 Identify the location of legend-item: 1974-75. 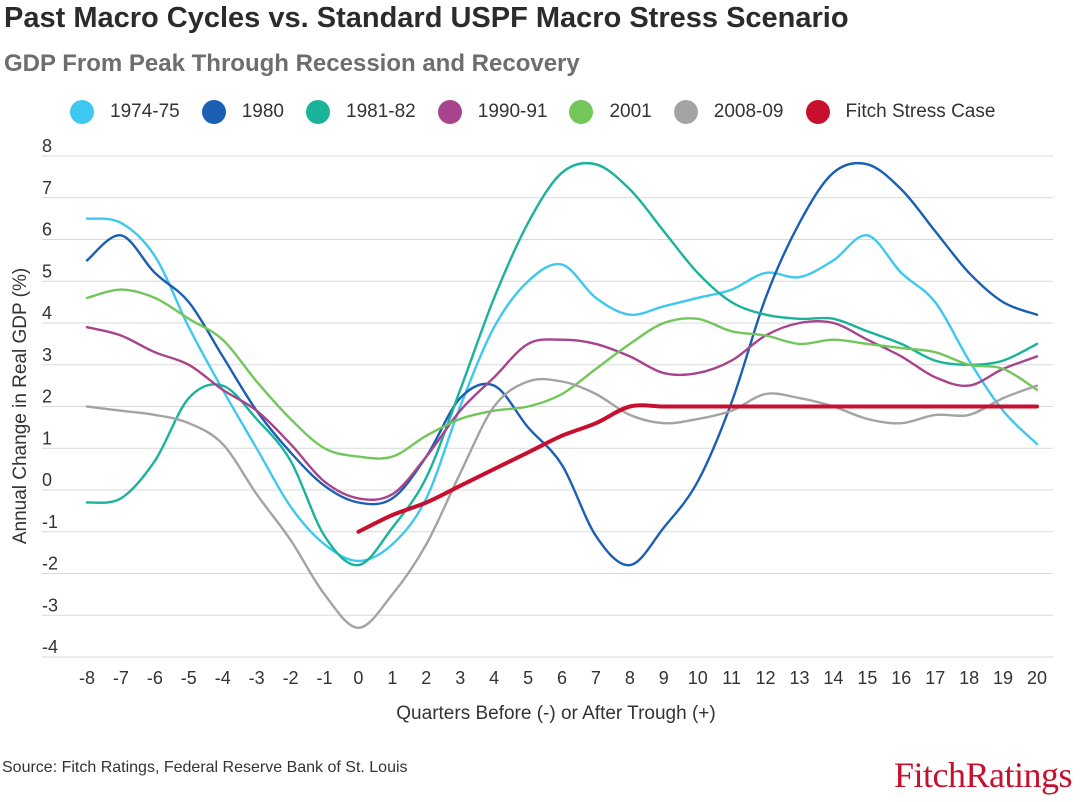
(125, 112).